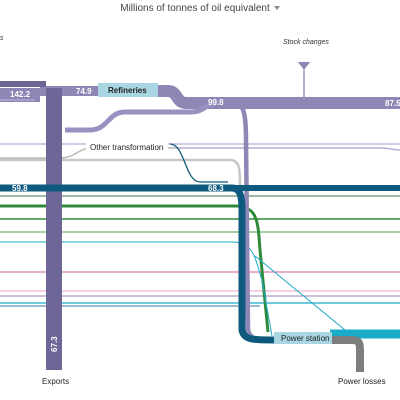 Image resolution: width=400 pixels, height=400 pixels. What do you see at coordinates (392, 103) in the screenshot?
I see `value-label-products-out: 87.5` at bounding box center [392, 103].